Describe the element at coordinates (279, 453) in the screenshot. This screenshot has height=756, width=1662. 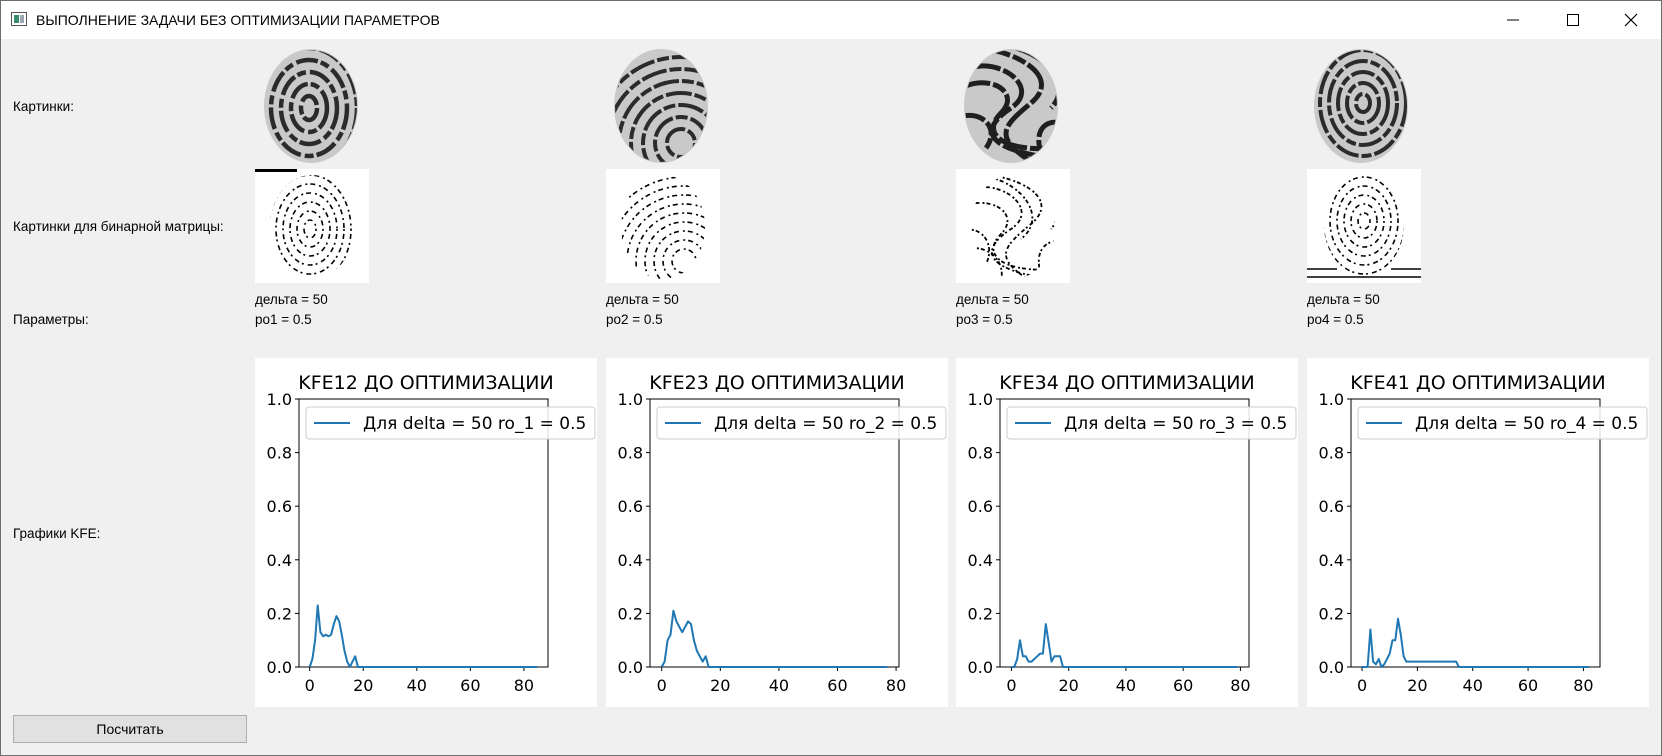
I see `chart-1-ytick-label: 0.8` at that location.